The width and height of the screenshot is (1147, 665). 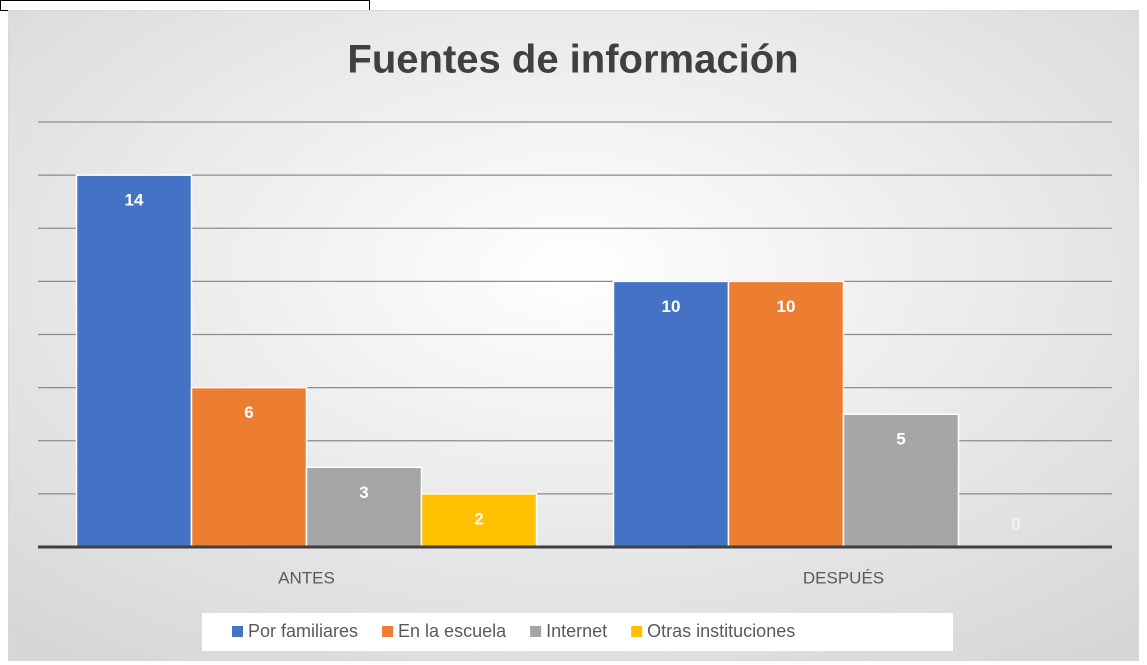 What do you see at coordinates (900, 439) in the screenshot?
I see `data-label: 5` at bounding box center [900, 439].